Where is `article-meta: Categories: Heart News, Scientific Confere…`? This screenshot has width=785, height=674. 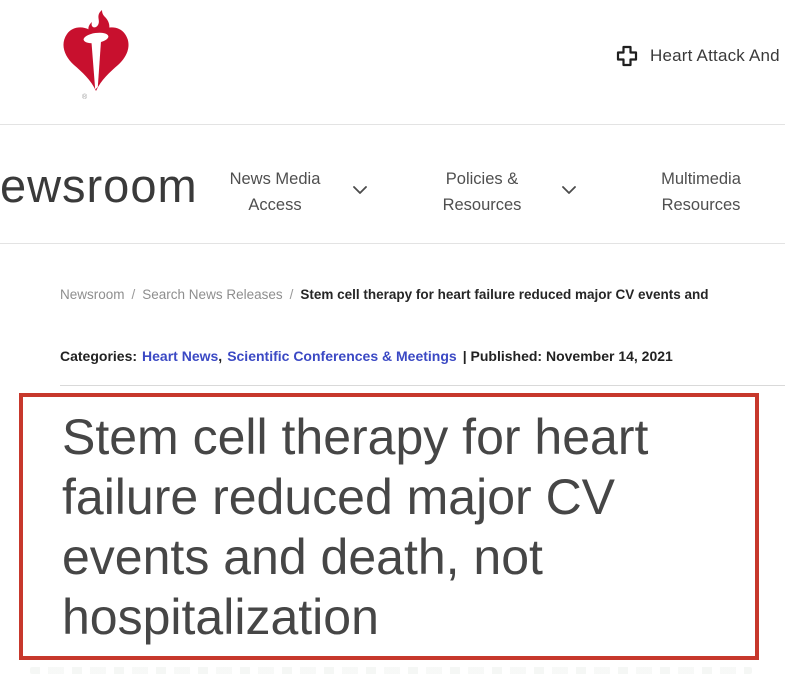
article-meta: Categories: Heart News, Scientific Confere… is located at coordinates (366, 356).